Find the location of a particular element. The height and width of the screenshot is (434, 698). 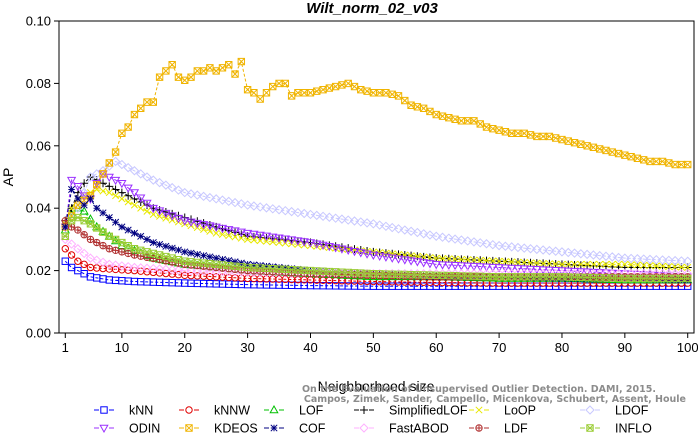

legend-label-cof: COF is located at coordinates (312, 428).